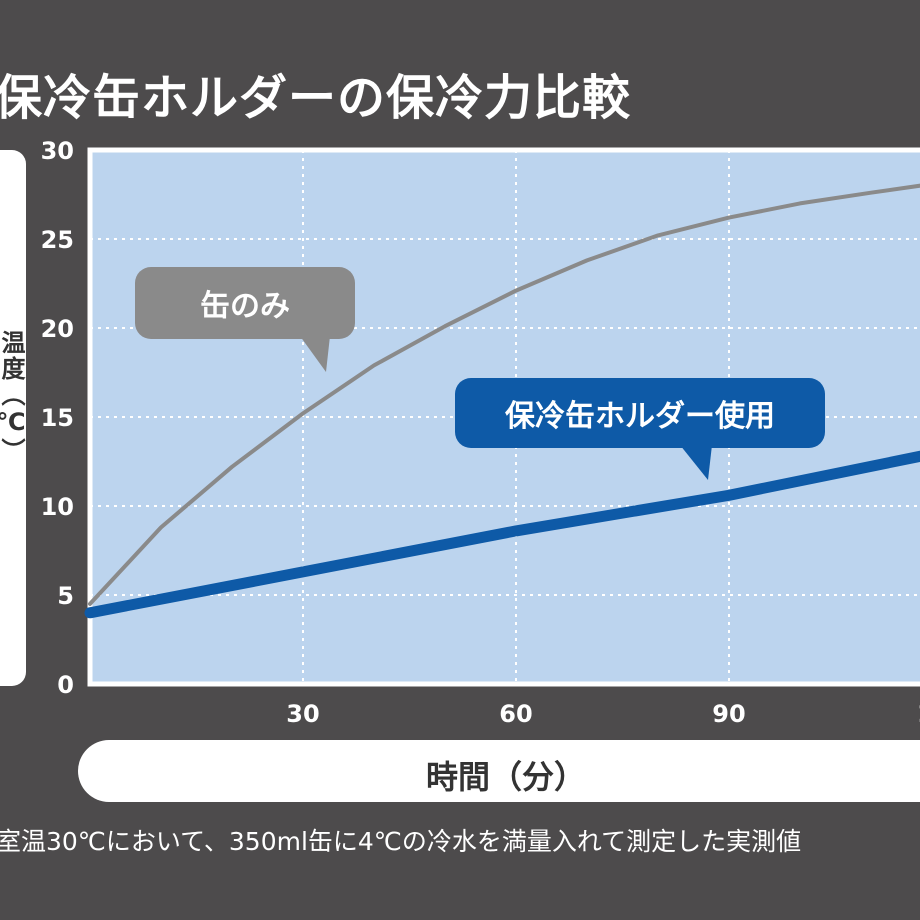  I want to click on x-tick-label: 90, so click(728, 714).